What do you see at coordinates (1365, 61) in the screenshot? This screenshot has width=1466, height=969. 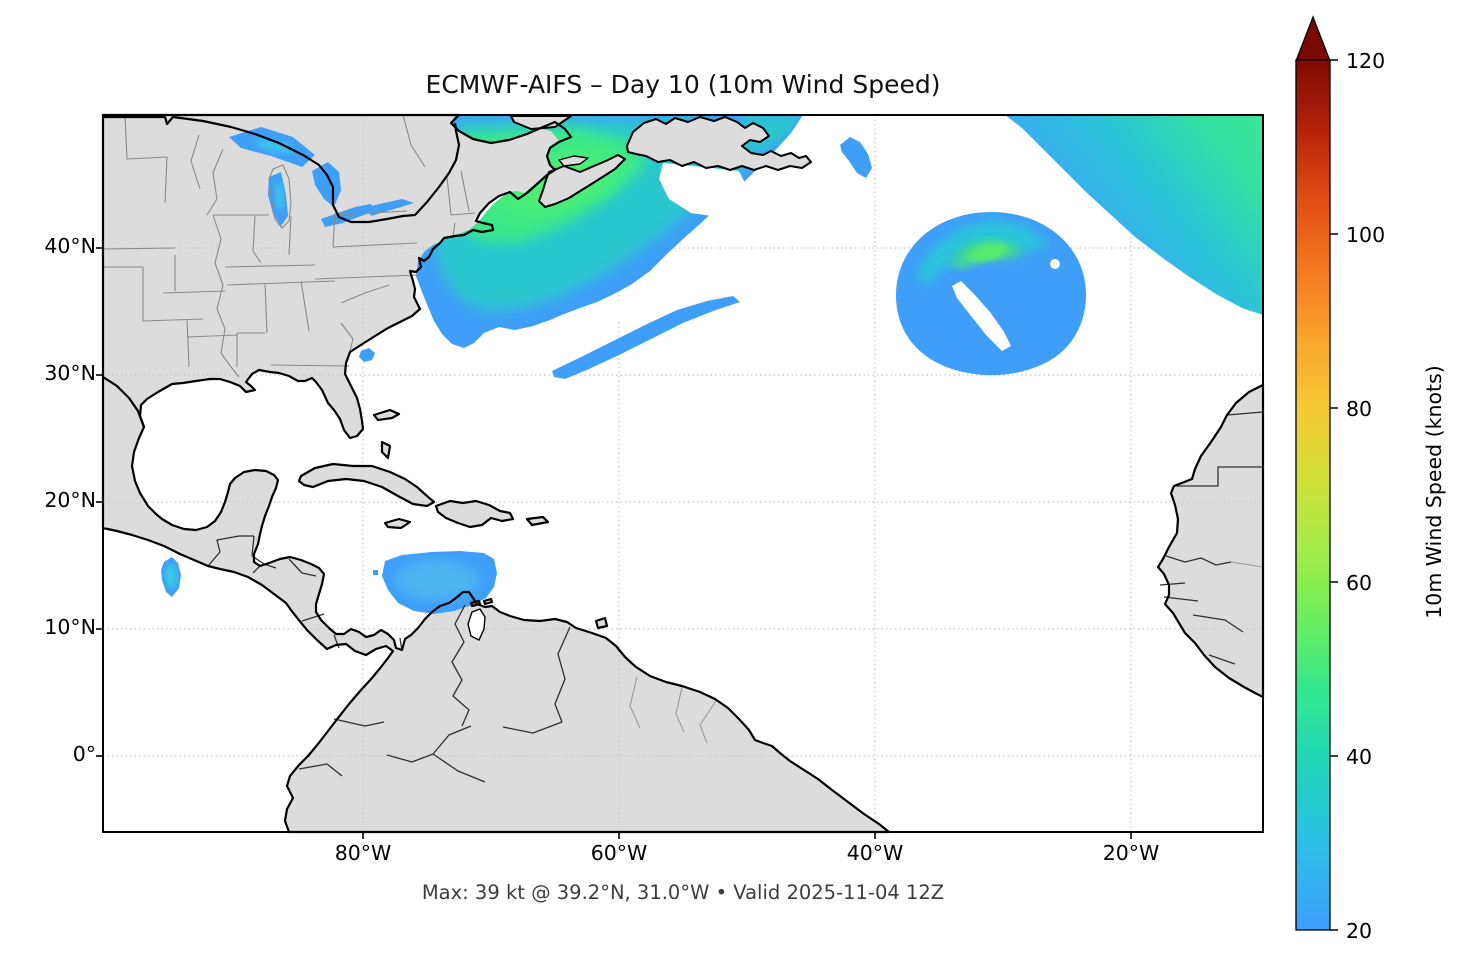 I see `cb-tick-120: 120` at bounding box center [1365, 61].